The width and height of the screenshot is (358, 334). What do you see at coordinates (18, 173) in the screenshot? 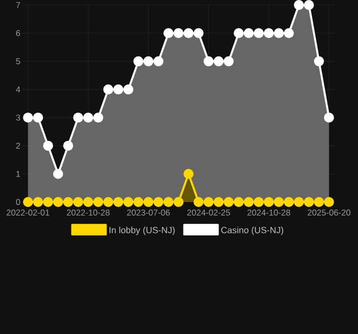
I see `y-tick-label: 1` at bounding box center [18, 173].